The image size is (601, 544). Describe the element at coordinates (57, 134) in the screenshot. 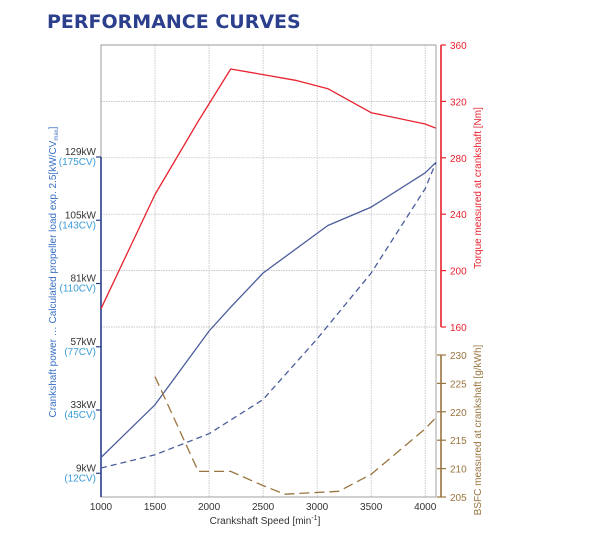

I see `left-axis-label-sub: max` at that location.